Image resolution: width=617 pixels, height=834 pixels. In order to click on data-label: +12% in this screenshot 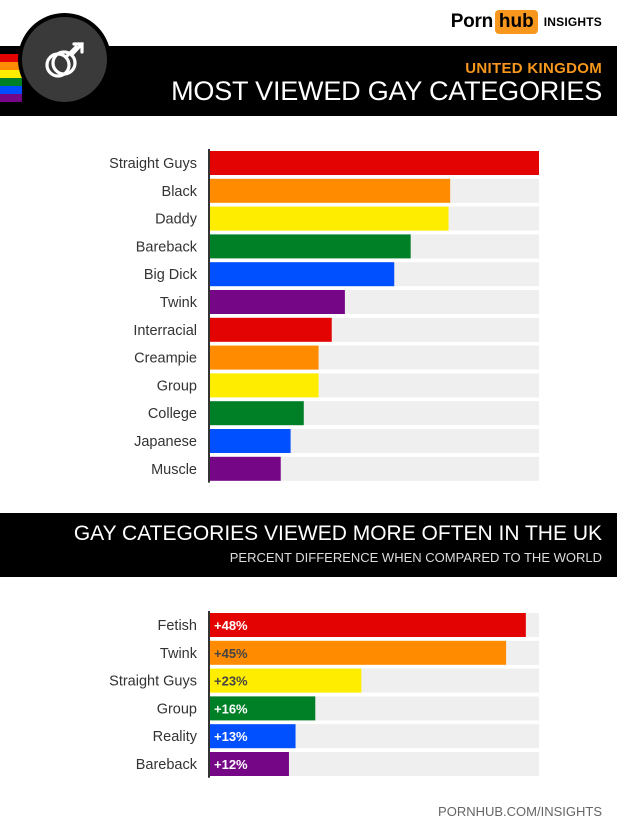, I will do `click(231, 764)`.